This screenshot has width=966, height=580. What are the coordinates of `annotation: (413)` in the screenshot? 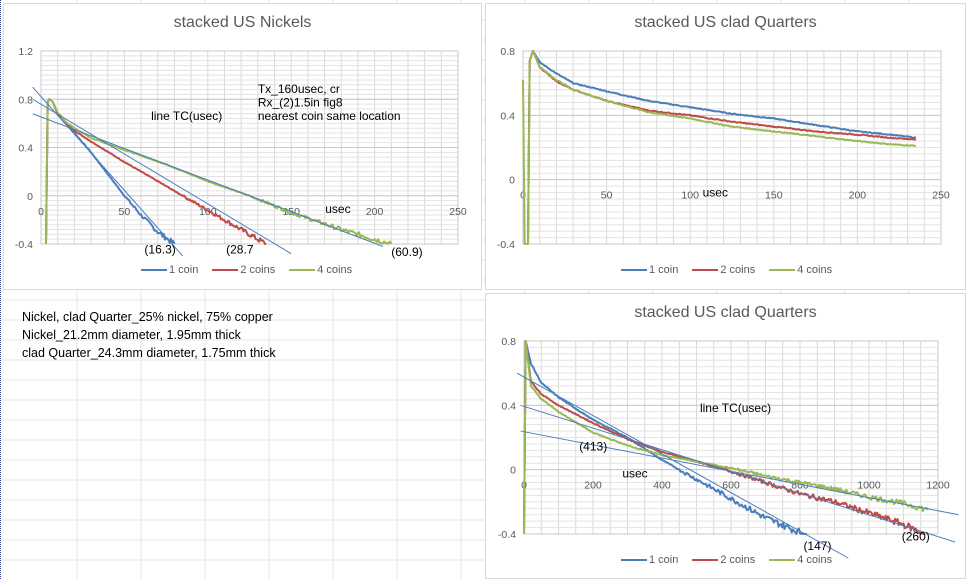 It's located at (593, 446).